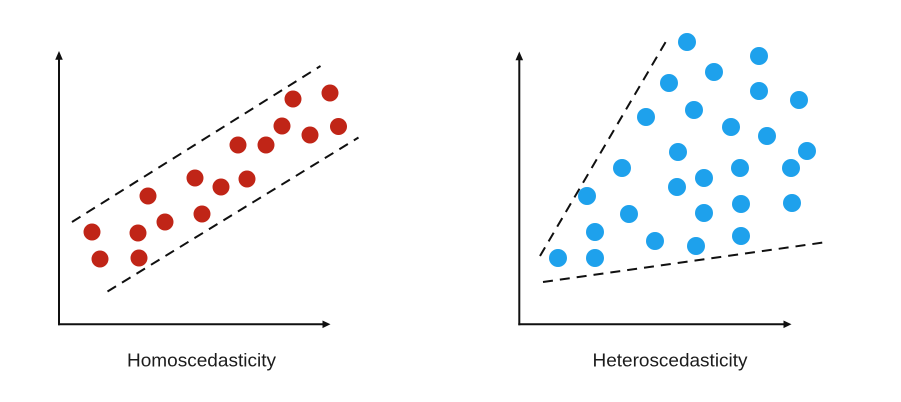  What do you see at coordinates (202, 360) in the screenshot?
I see `svg-text: Homoscedasticity` at bounding box center [202, 360].